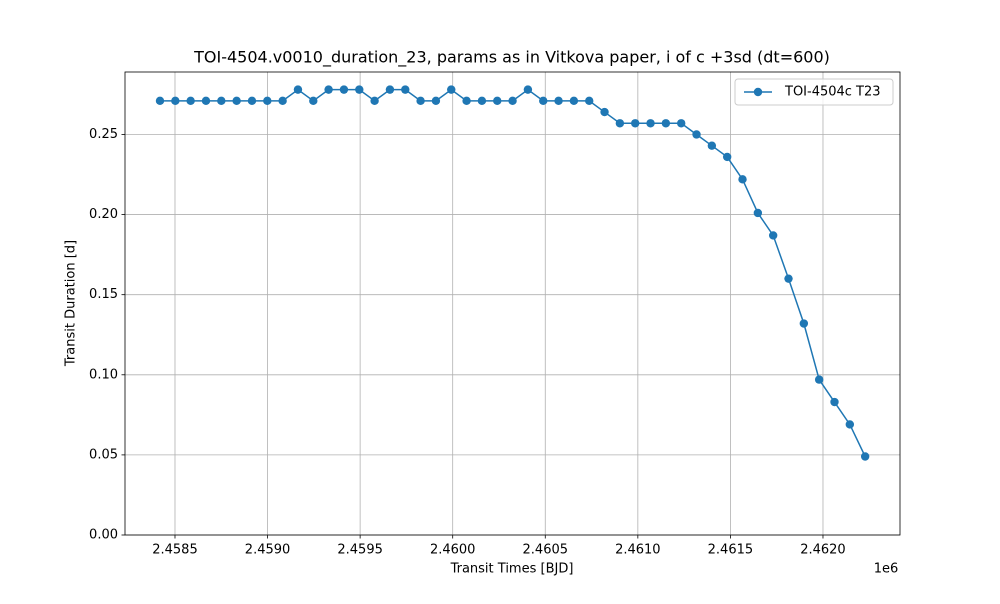  What do you see at coordinates (71, 303) in the screenshot?
I see `y-axis-label: Transit Duration [d]` at bounding box center [71, 303].